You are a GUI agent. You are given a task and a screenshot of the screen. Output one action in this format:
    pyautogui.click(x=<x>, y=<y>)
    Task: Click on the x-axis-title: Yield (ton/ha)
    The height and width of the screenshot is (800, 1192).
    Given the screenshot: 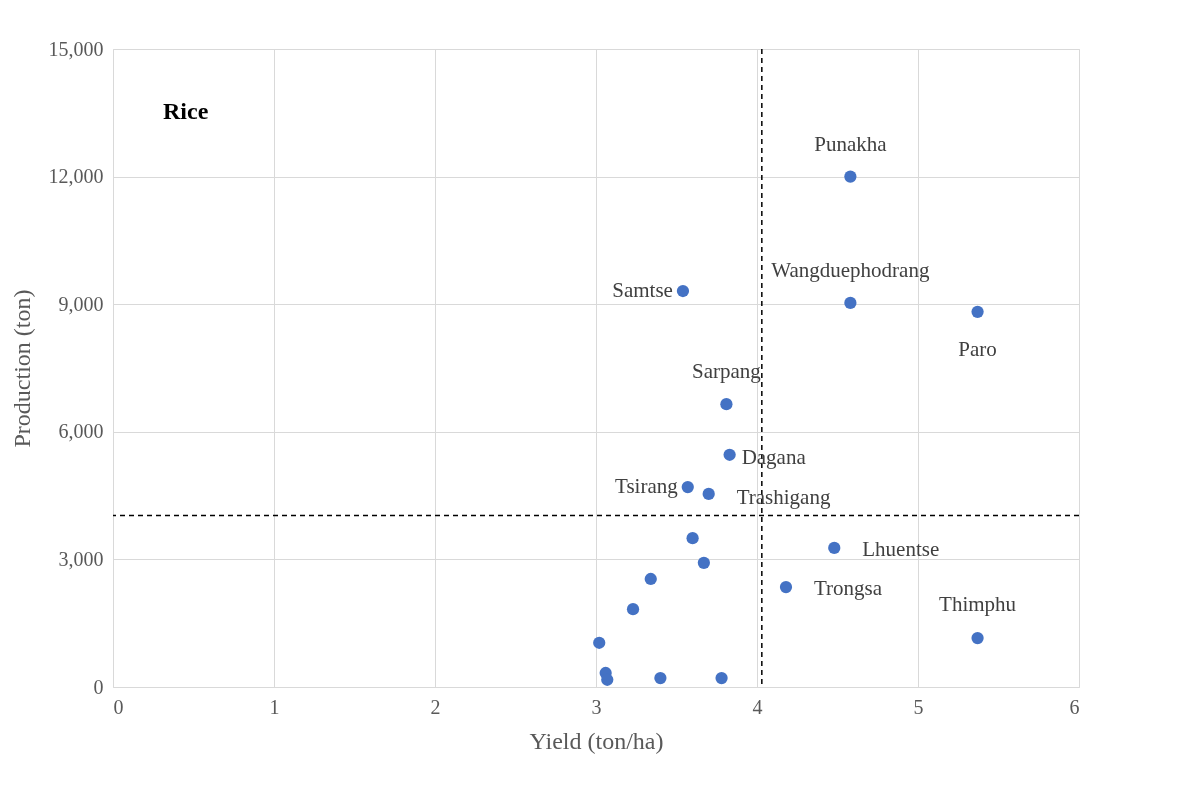 What is the action you would take?
    pyautogui.click(x=596, y=740)
    